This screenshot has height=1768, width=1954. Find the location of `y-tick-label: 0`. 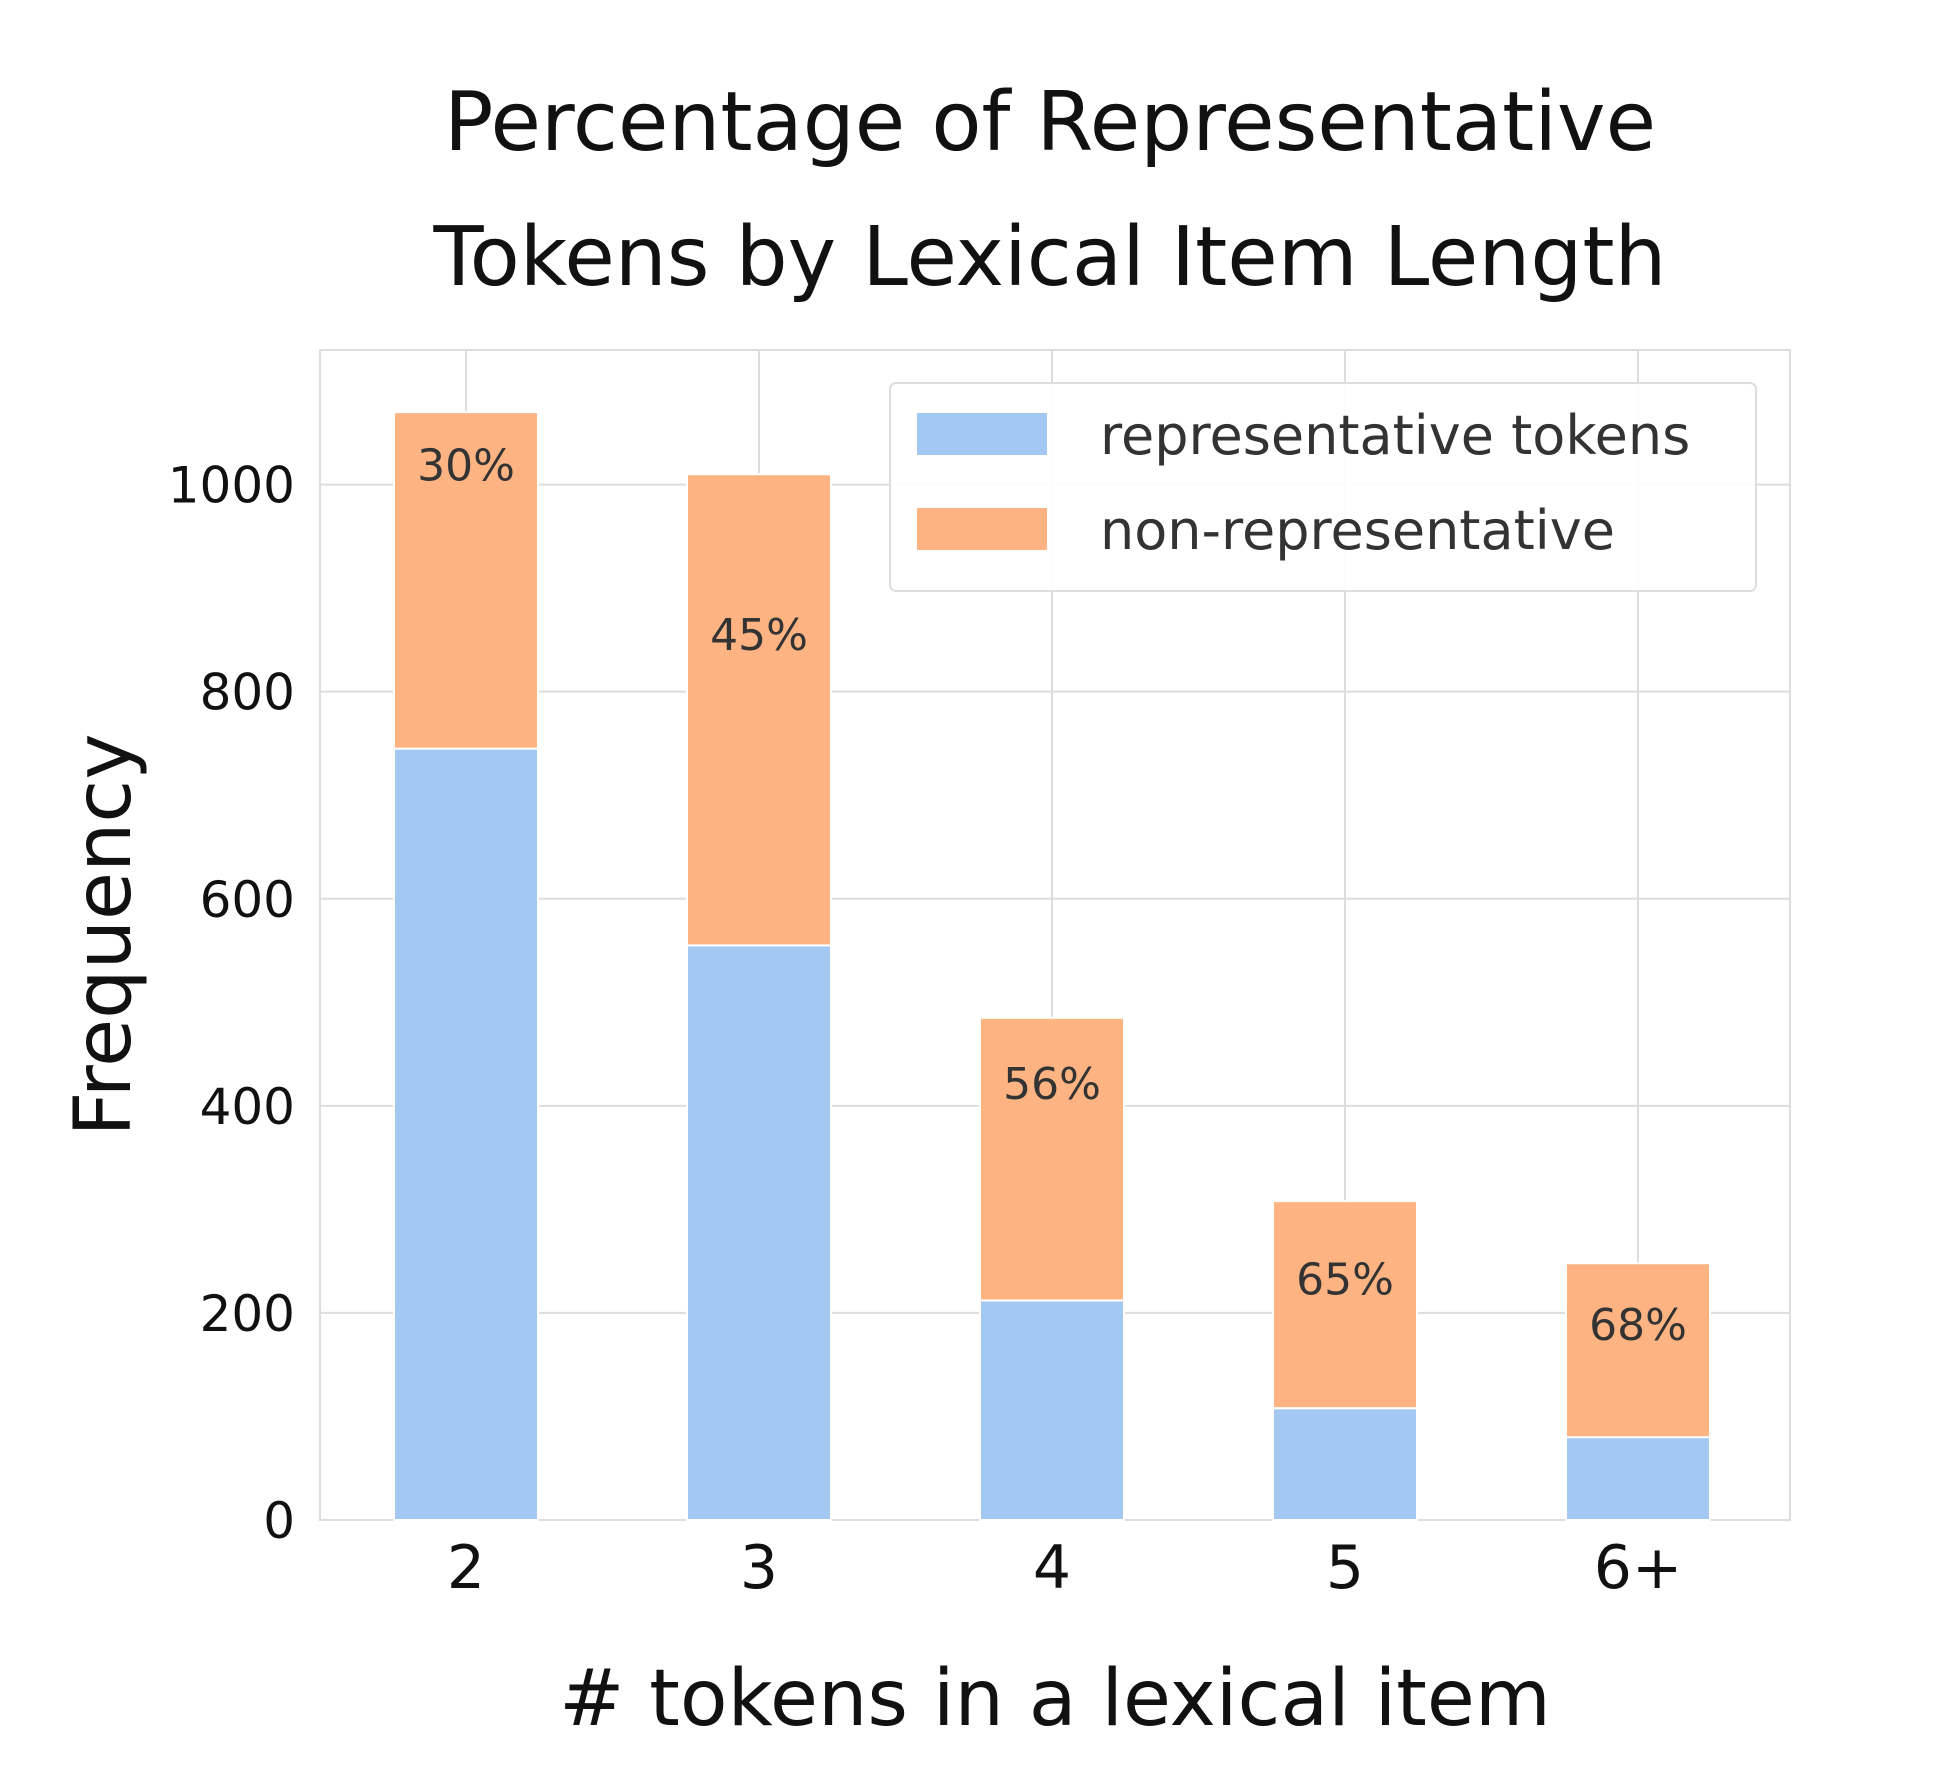

y-tick-label: 0 is located at coordinates (279, 1521).